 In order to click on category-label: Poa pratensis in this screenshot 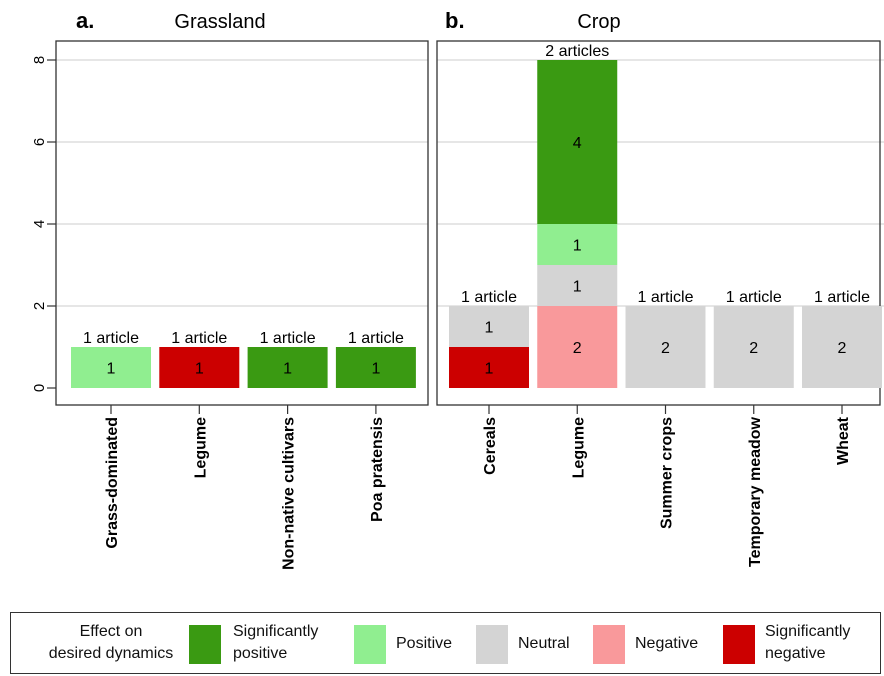, I will do `click(377, 469)`.